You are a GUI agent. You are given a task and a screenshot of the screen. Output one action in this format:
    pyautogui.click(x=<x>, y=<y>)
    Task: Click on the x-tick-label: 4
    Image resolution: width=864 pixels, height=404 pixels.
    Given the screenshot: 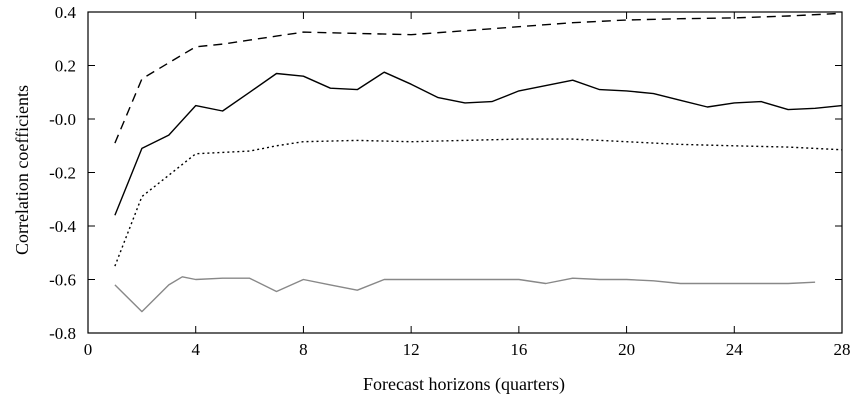 What is the action you would take?
    pyautogui.click(x=195, y=349)
    